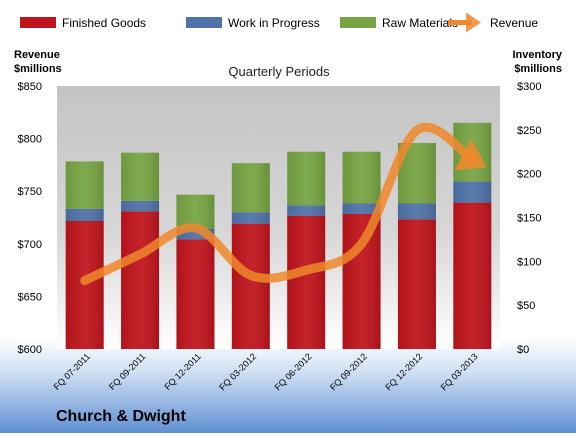 The image size is (576, 438). I want to click on left-axis-title-line1: Revenue, so click(37, 55).